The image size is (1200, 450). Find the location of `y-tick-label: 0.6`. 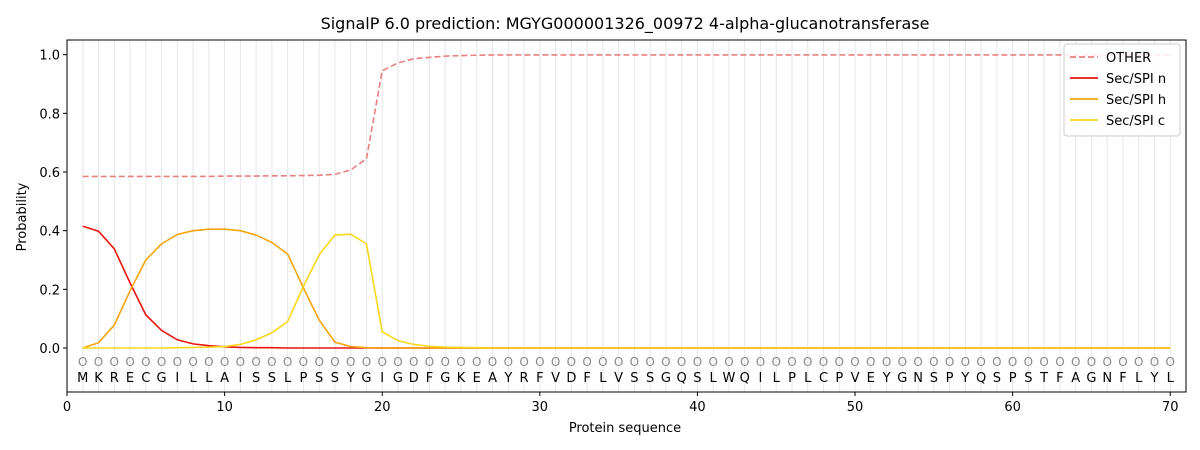

y-tick-label: 0.6 is located at coordinates (49, 173).